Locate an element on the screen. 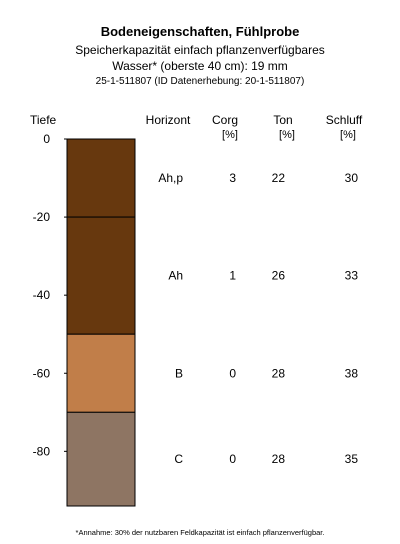  horizon-name: Ah is located at coordinates (175, 276).